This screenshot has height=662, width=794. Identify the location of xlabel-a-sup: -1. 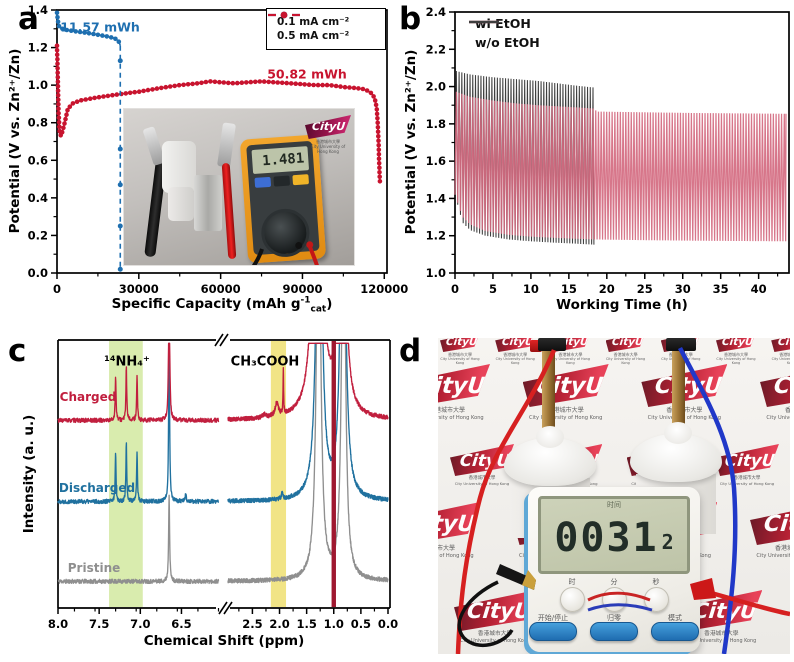
(305, 300).